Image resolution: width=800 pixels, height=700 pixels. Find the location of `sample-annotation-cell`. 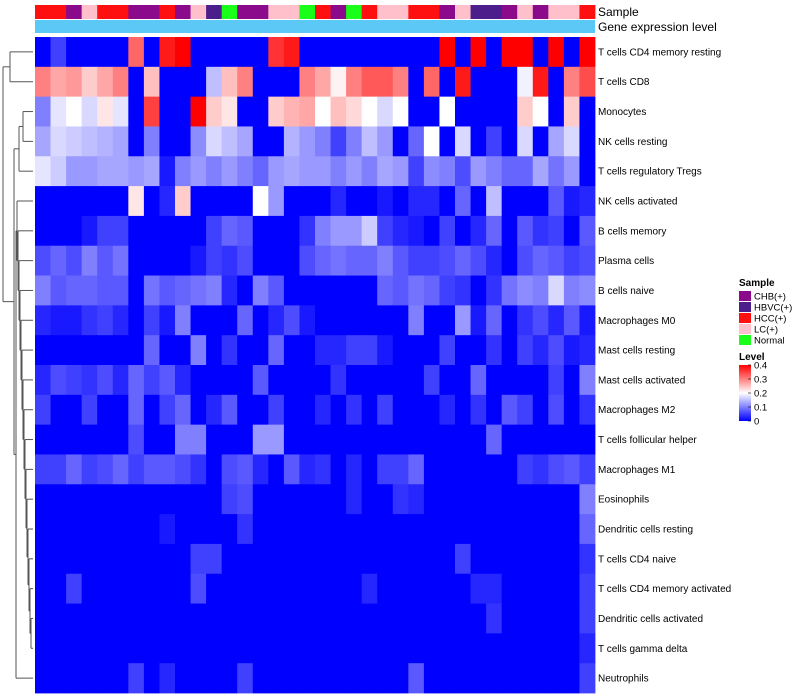

sample-annotation-cell is located at coordinates (276, 12).